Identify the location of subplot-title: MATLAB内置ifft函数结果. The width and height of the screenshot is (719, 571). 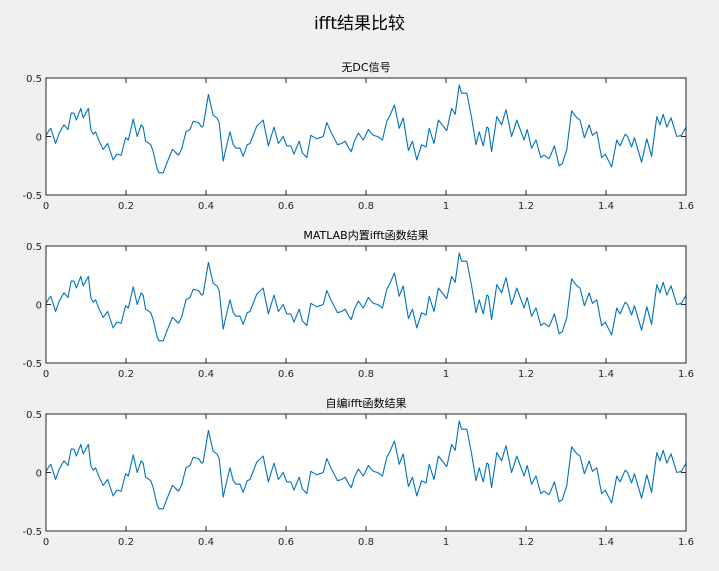
(365, 235).